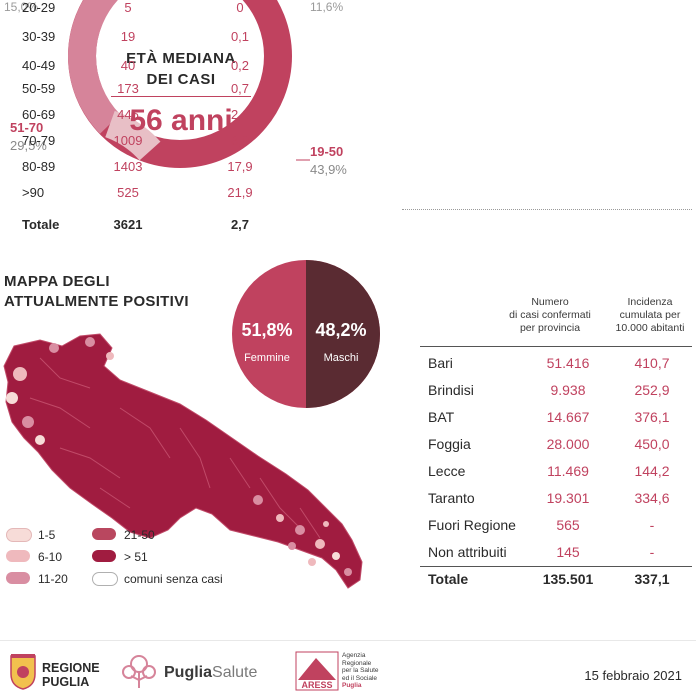 This screenshot has height=696, width=696. What do you see at coordinates (556, 503) in the screenshot?
I see `table-row: Taranto 19.301 334,6` at bounding box center [556, 503].